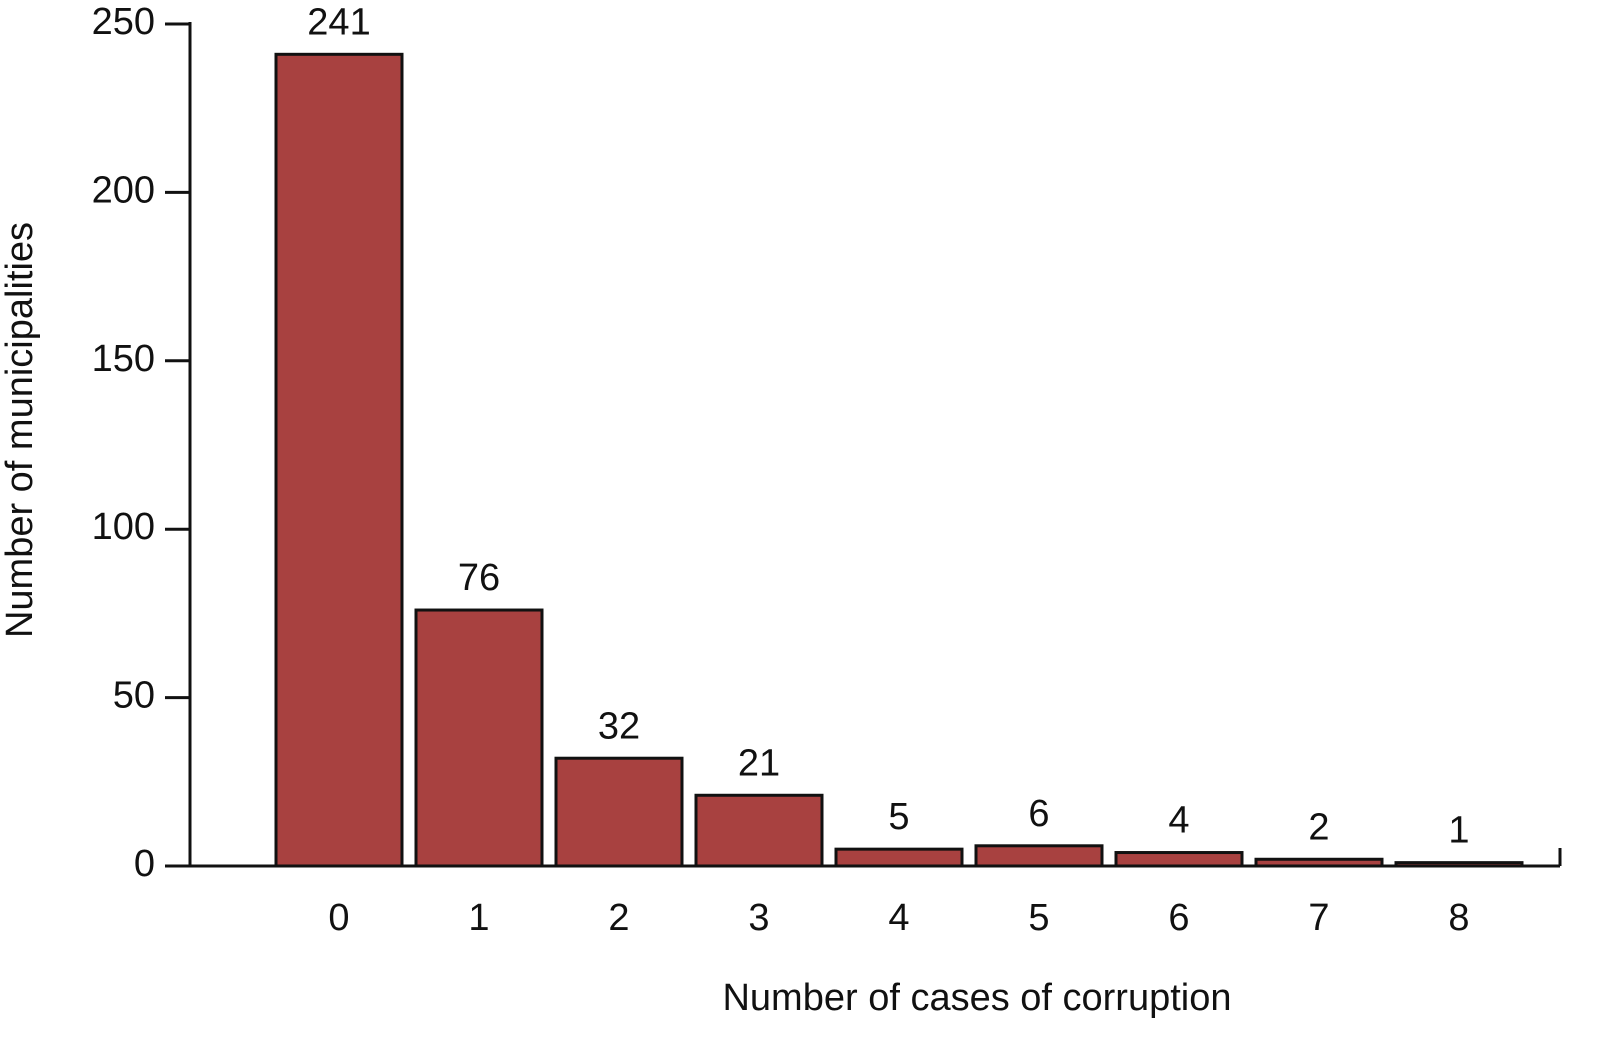 The height and width of the screenshot is (1046, 1601). Describe the element at coordinates (1038, 918) in the screenshot. I see `x-tick-label: 5` at that location.